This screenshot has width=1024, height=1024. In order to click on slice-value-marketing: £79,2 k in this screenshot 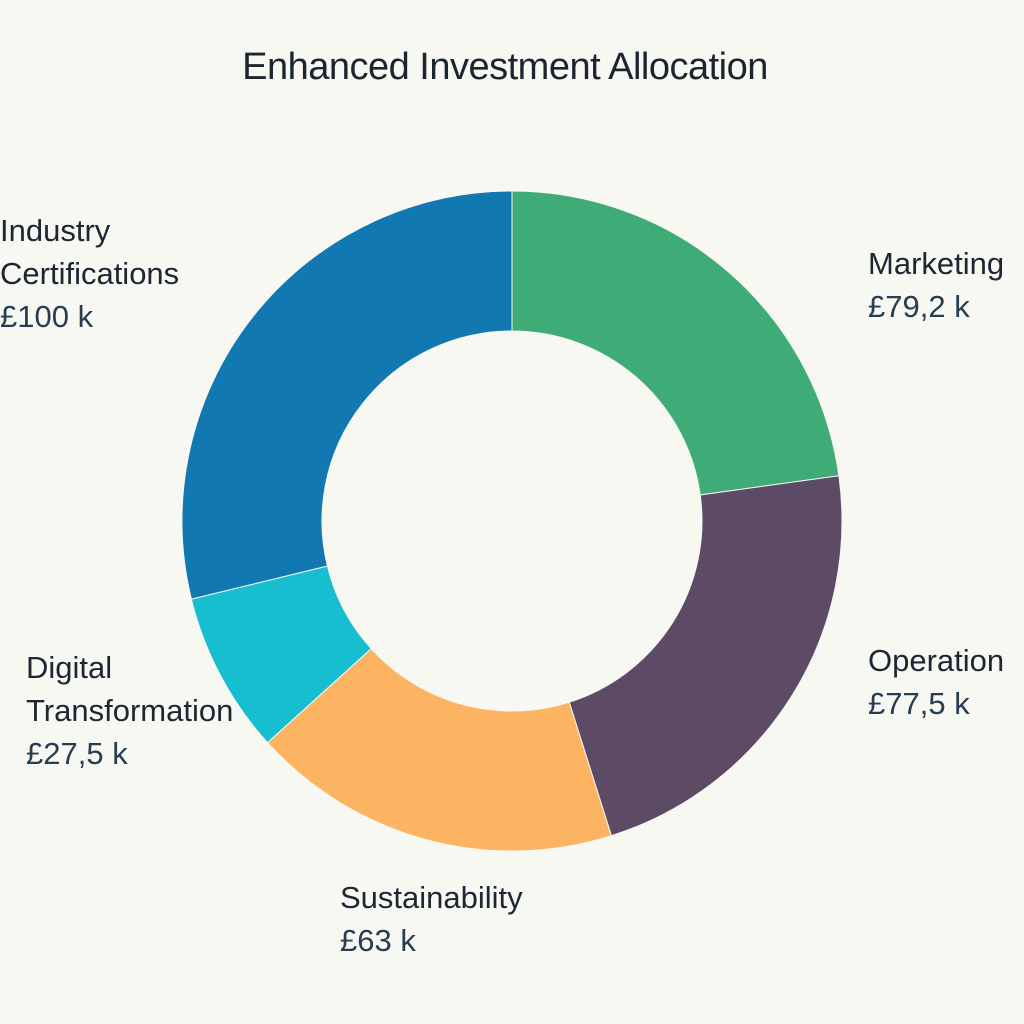, I will do `click(919, 306)`.